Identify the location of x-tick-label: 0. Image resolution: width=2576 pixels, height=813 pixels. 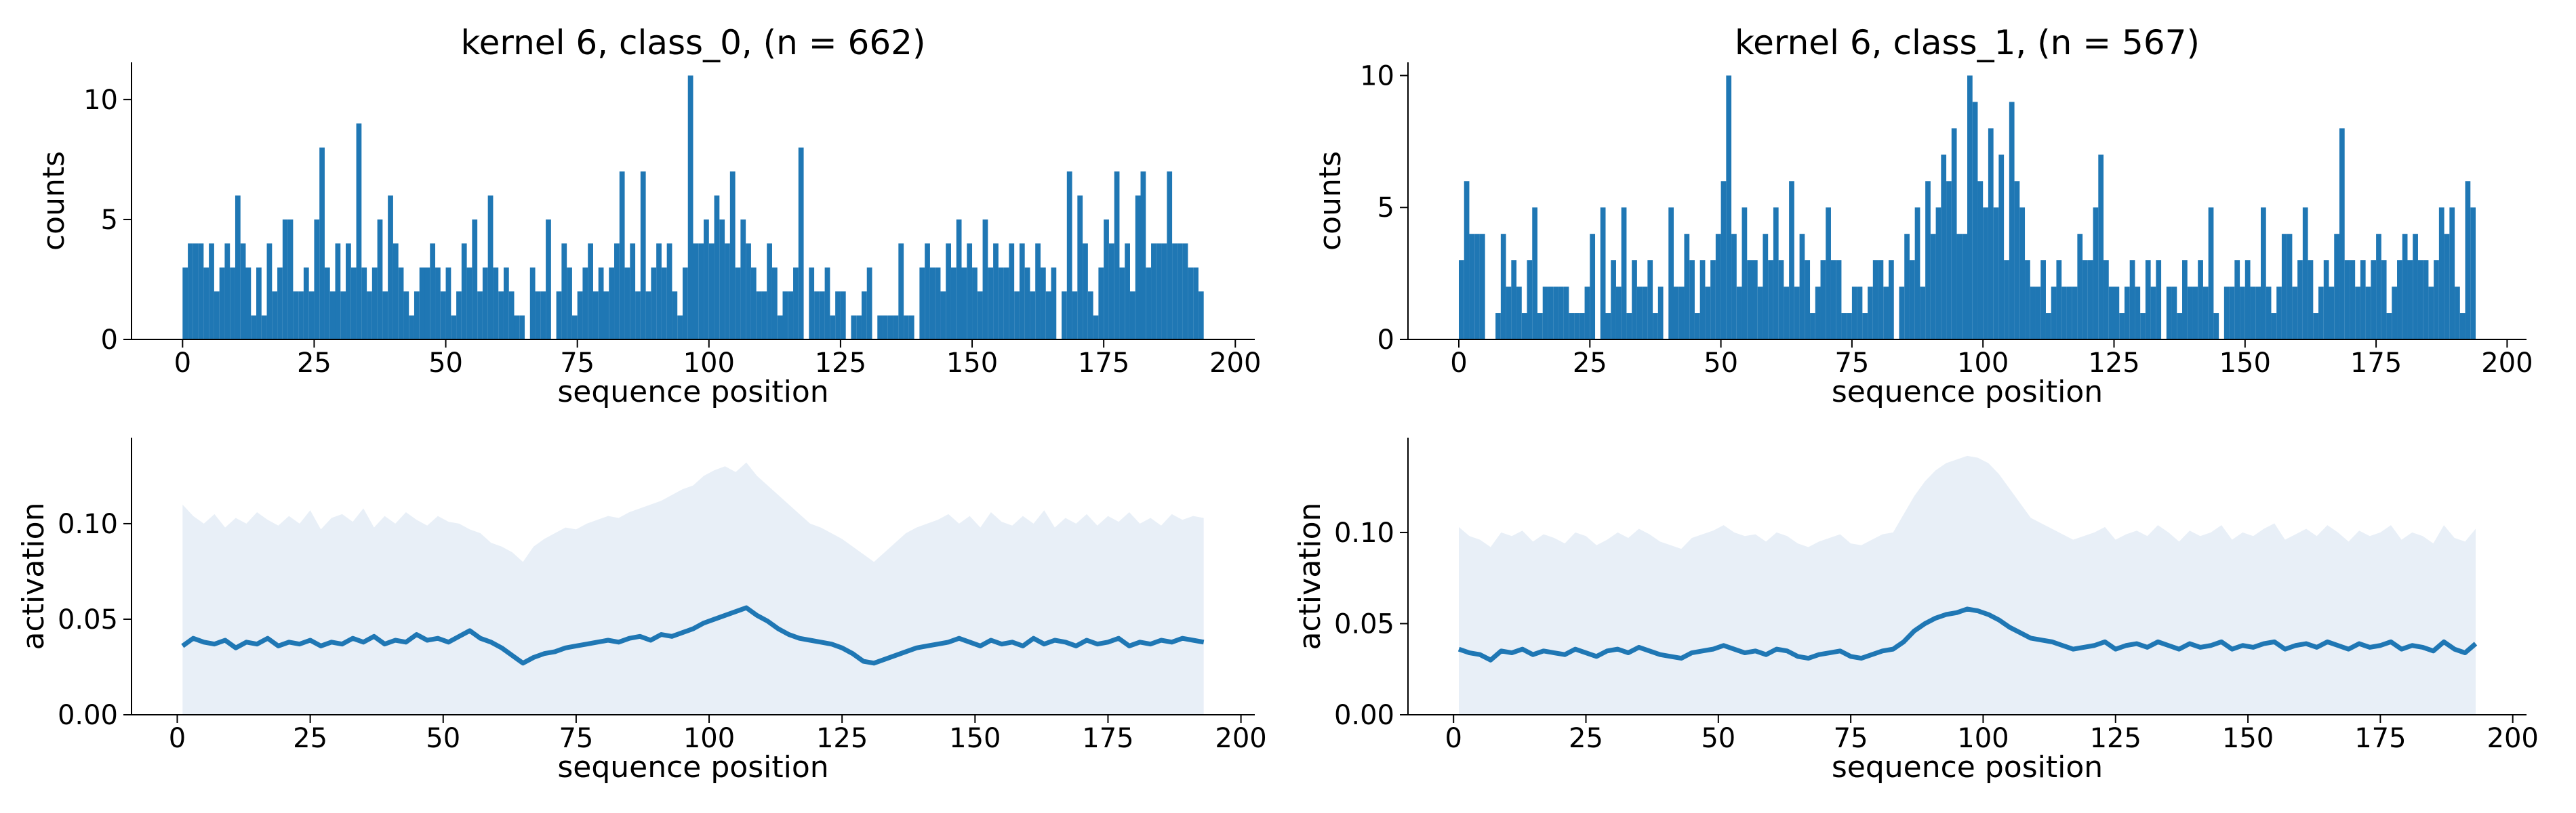
(177, 738).